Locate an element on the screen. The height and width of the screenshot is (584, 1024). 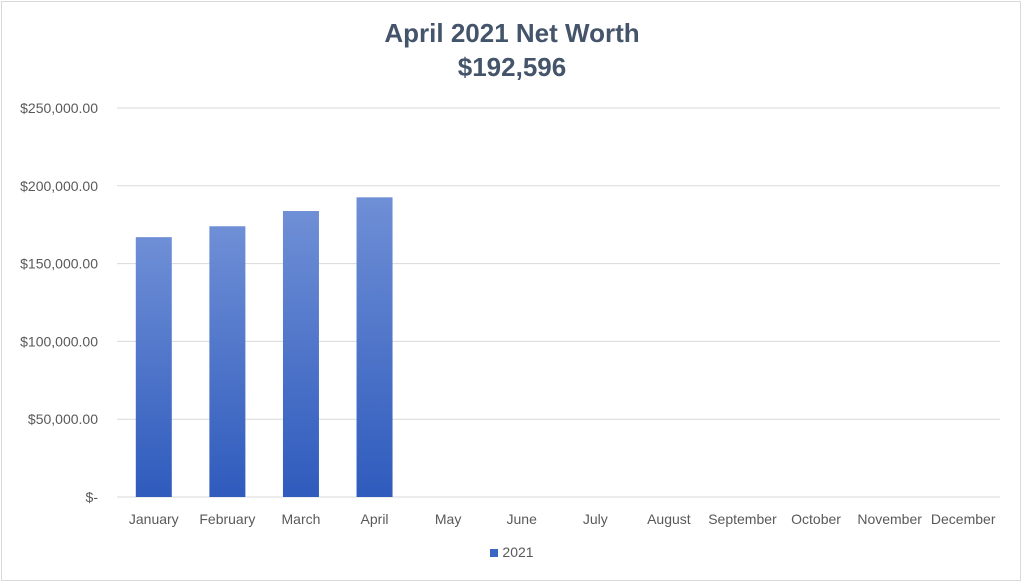
x-tick-label: October is located at coordinates (816, 519).